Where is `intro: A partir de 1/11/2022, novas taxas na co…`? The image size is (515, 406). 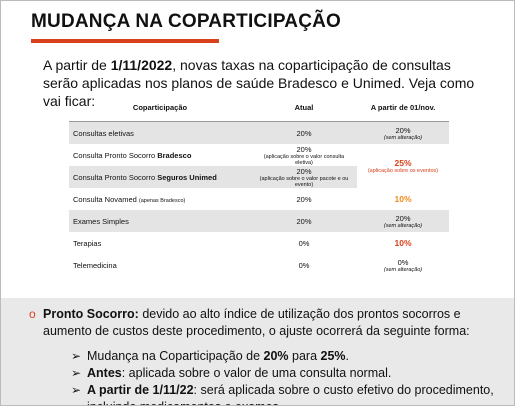 intro: A partir de 1/11/2022, novas taxas na co… is located at coordinates (263, 83).